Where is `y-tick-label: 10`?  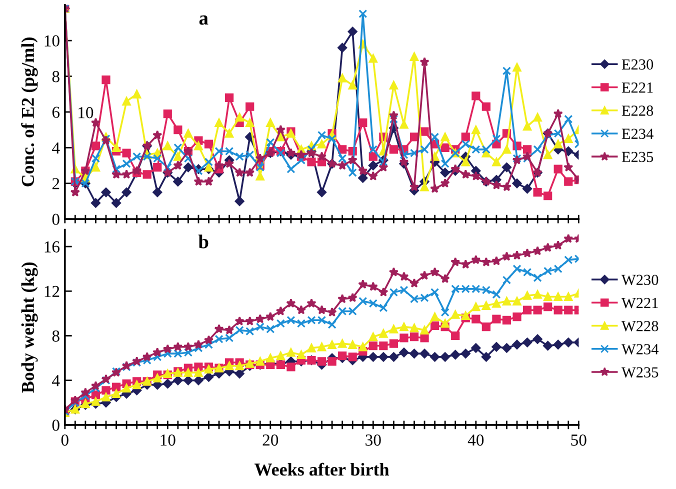 y-tick-label: 10 is located at coordinates (52, 41).